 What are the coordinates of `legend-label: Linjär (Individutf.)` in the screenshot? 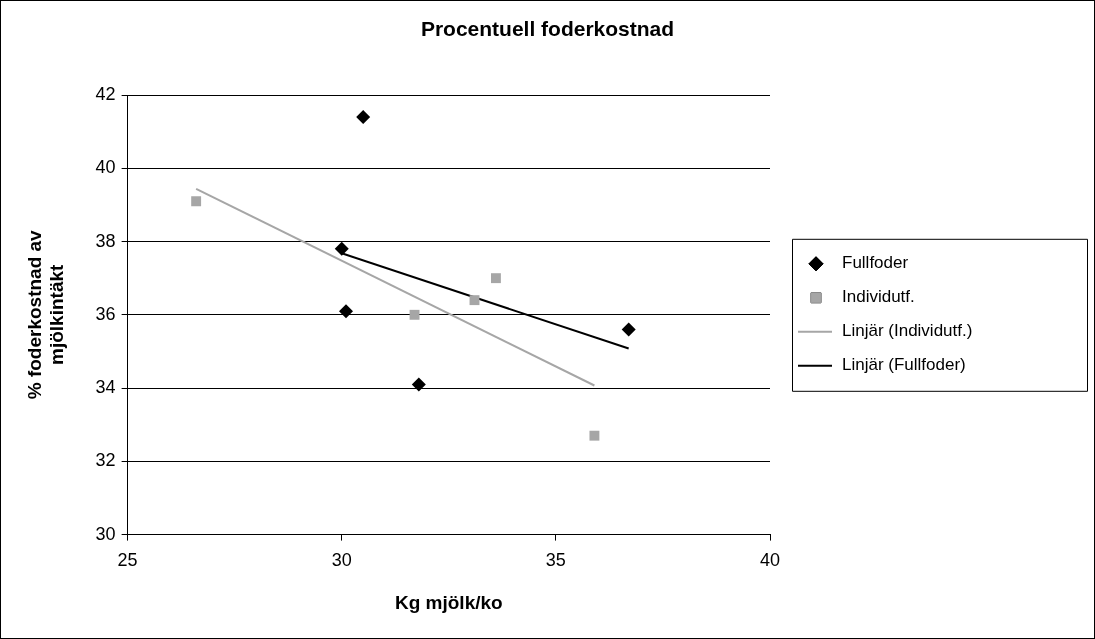 It's located at (907, 331).